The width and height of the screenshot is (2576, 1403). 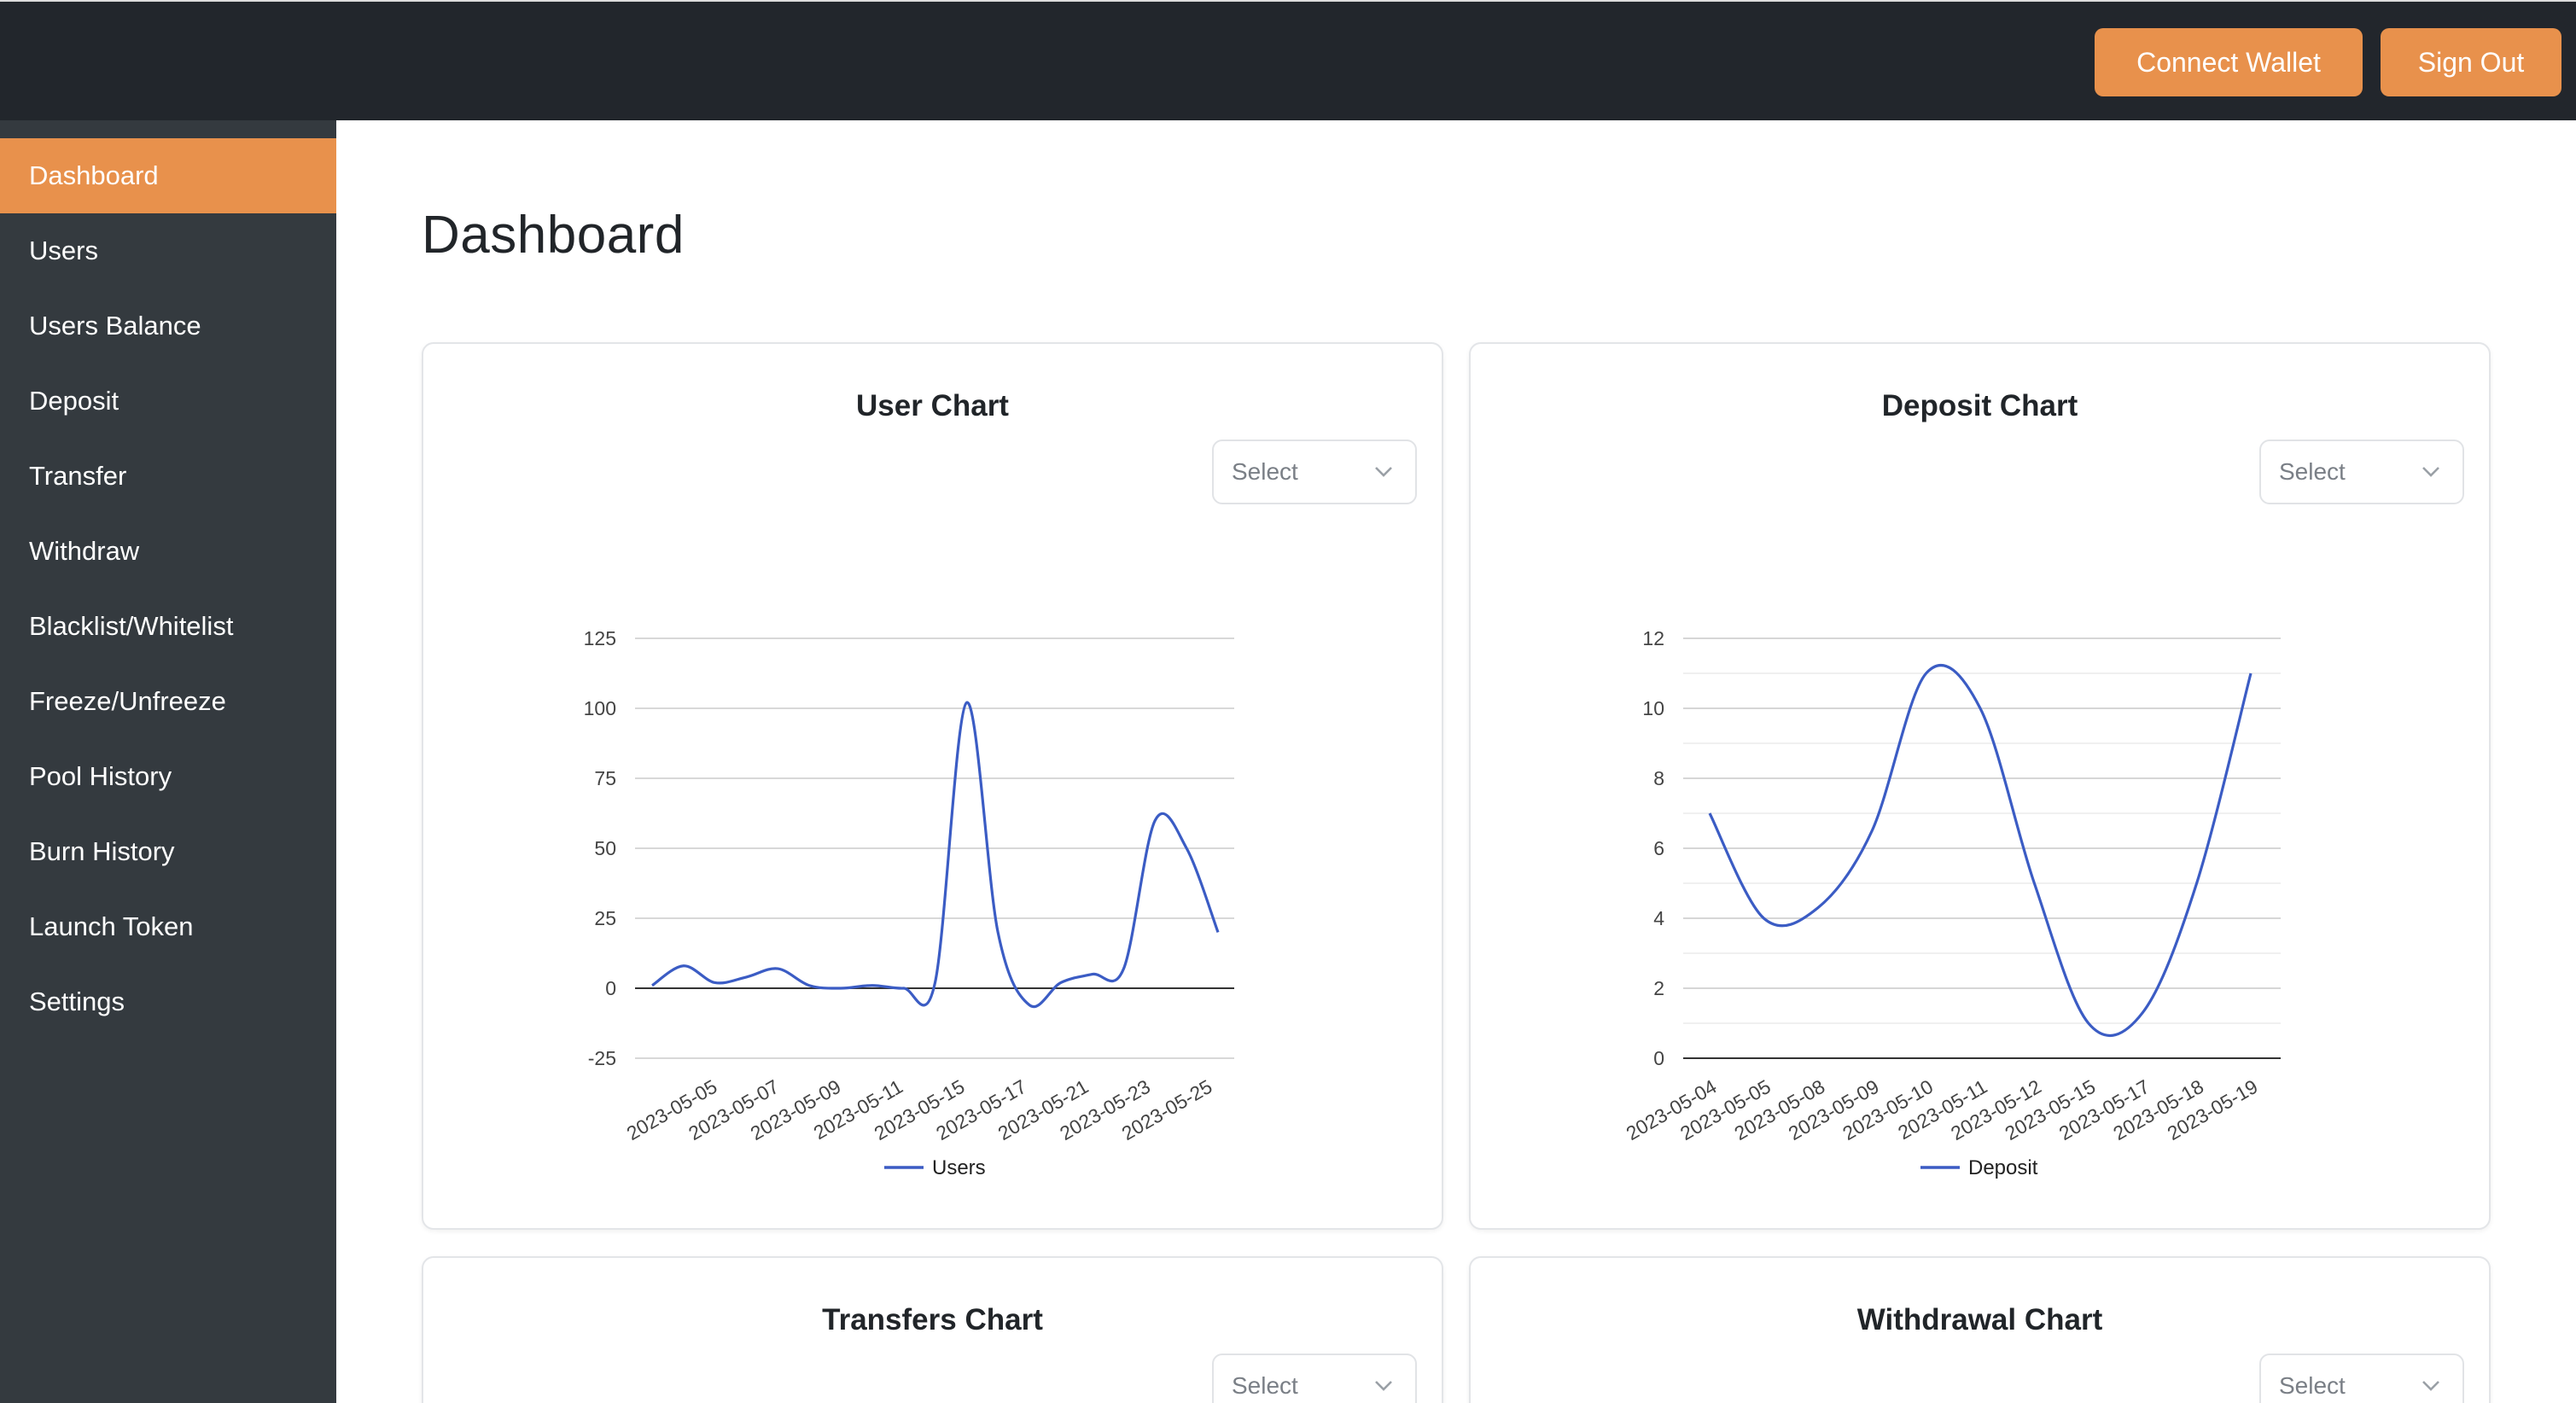 What do you see at coordinates (1653, 638) in the screenshot?
I see `y-tick-label: 12` at bounding box center [1653, 638].